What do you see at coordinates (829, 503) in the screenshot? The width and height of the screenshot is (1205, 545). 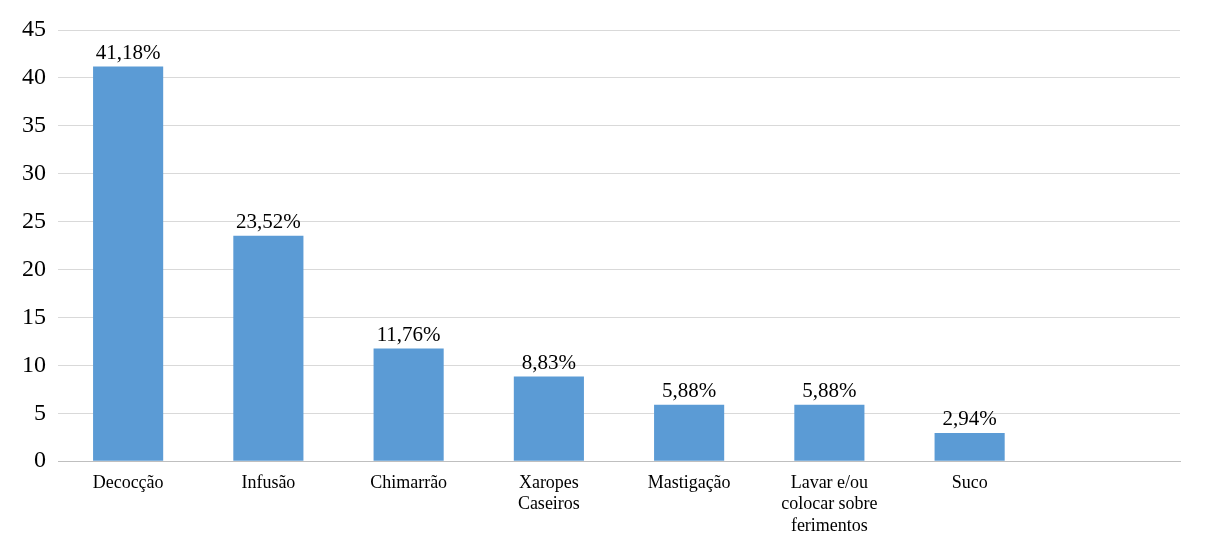 I see `x-tick-label: Lavar e/ou colocar sobre ferimentos` at bounding box center [829, 503].